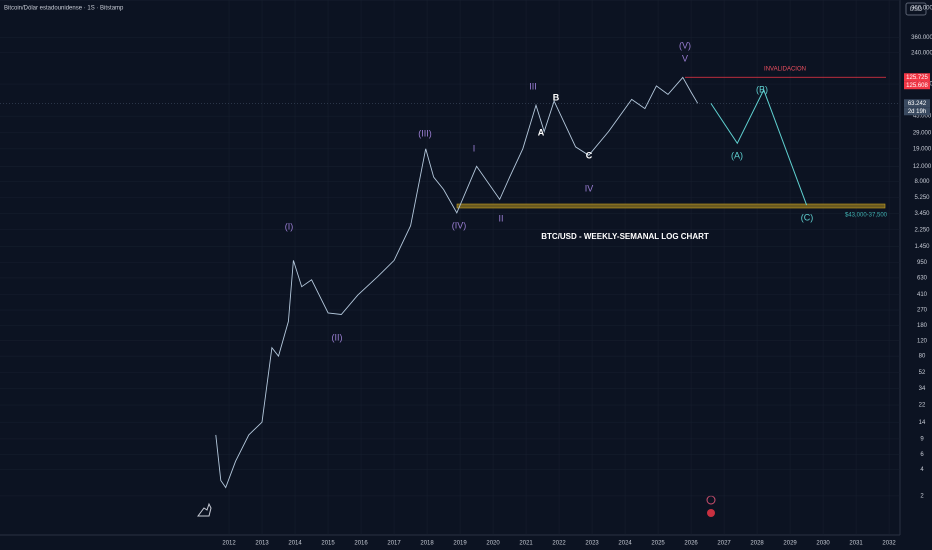 This screenshot has height=550, width=932. I want to click on y-tick-label: 180, so click(922, 326).